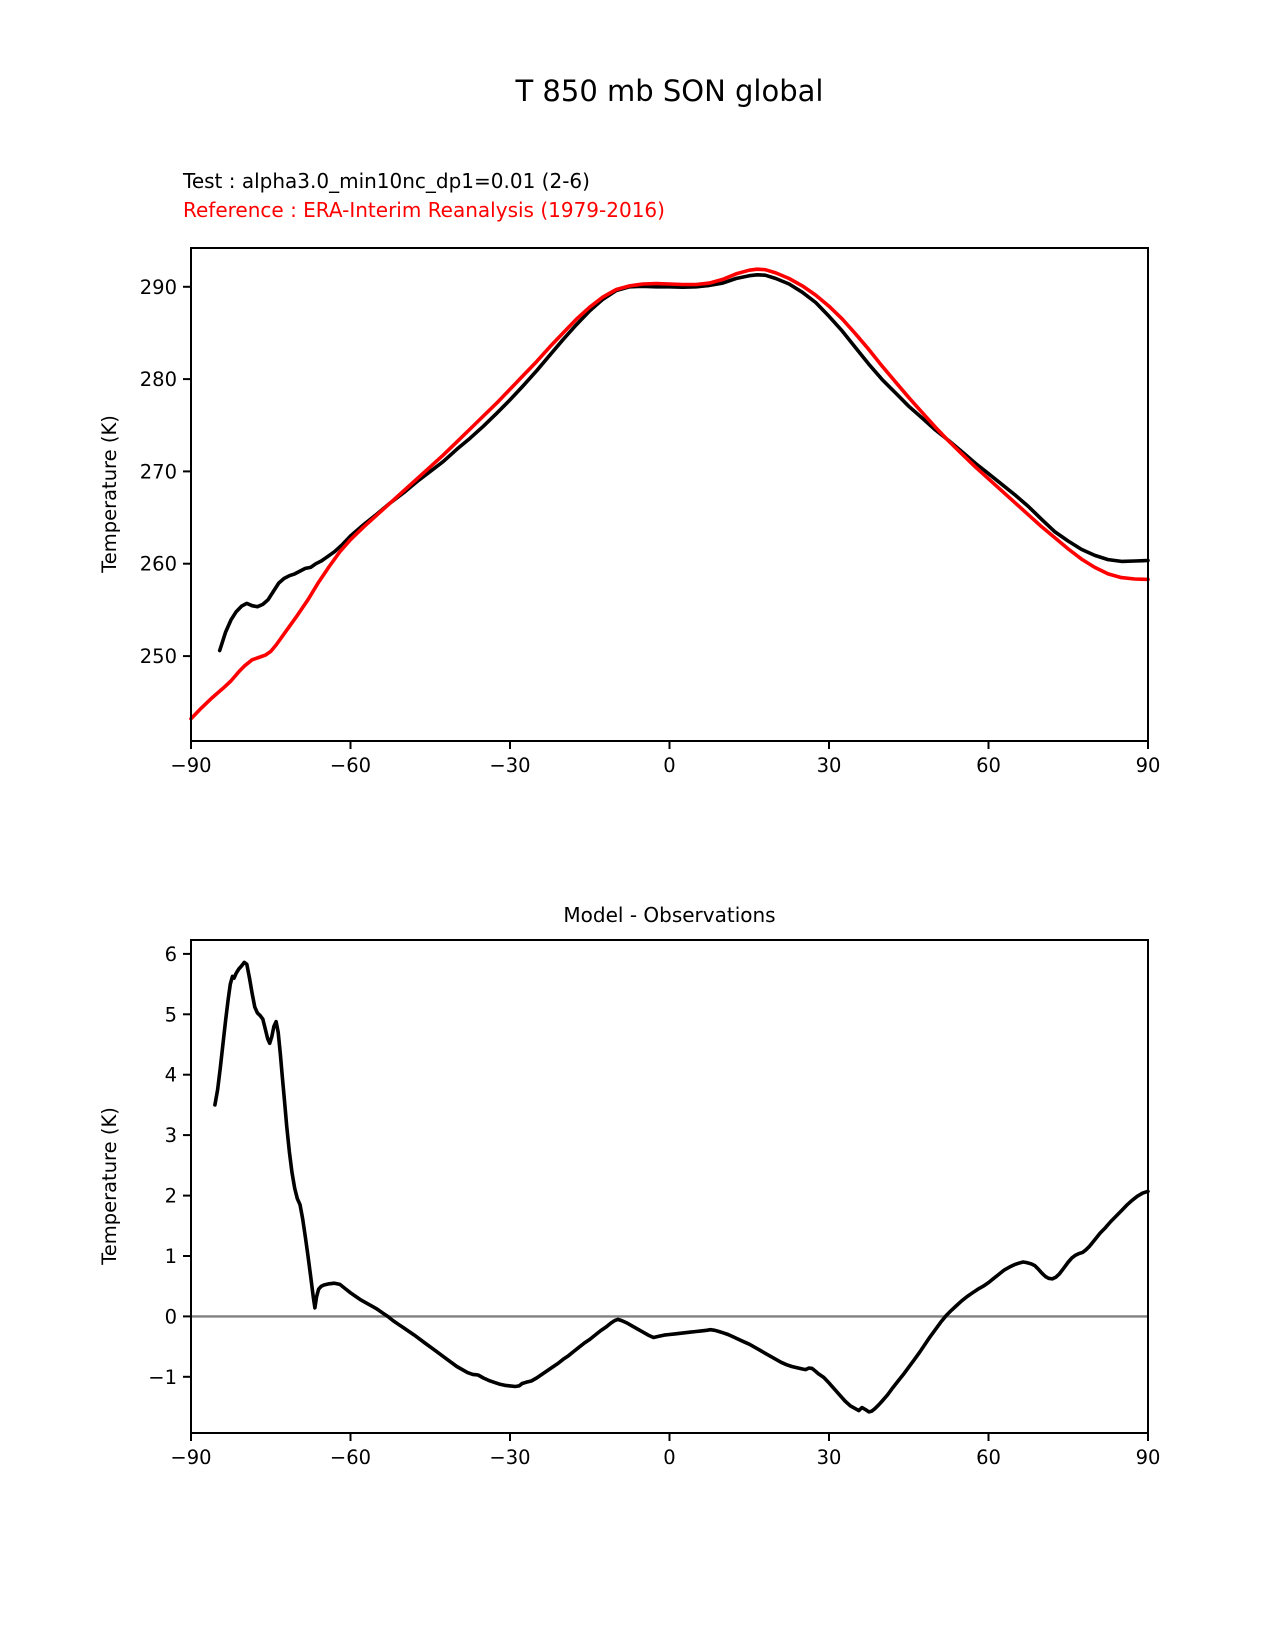 The height and width of the screenshot is (1650, 1275). What do you see at coordinates (162, 1377) in the screenshot?
I see `y-tick-label: −1` at bounding box center [162, 1377].